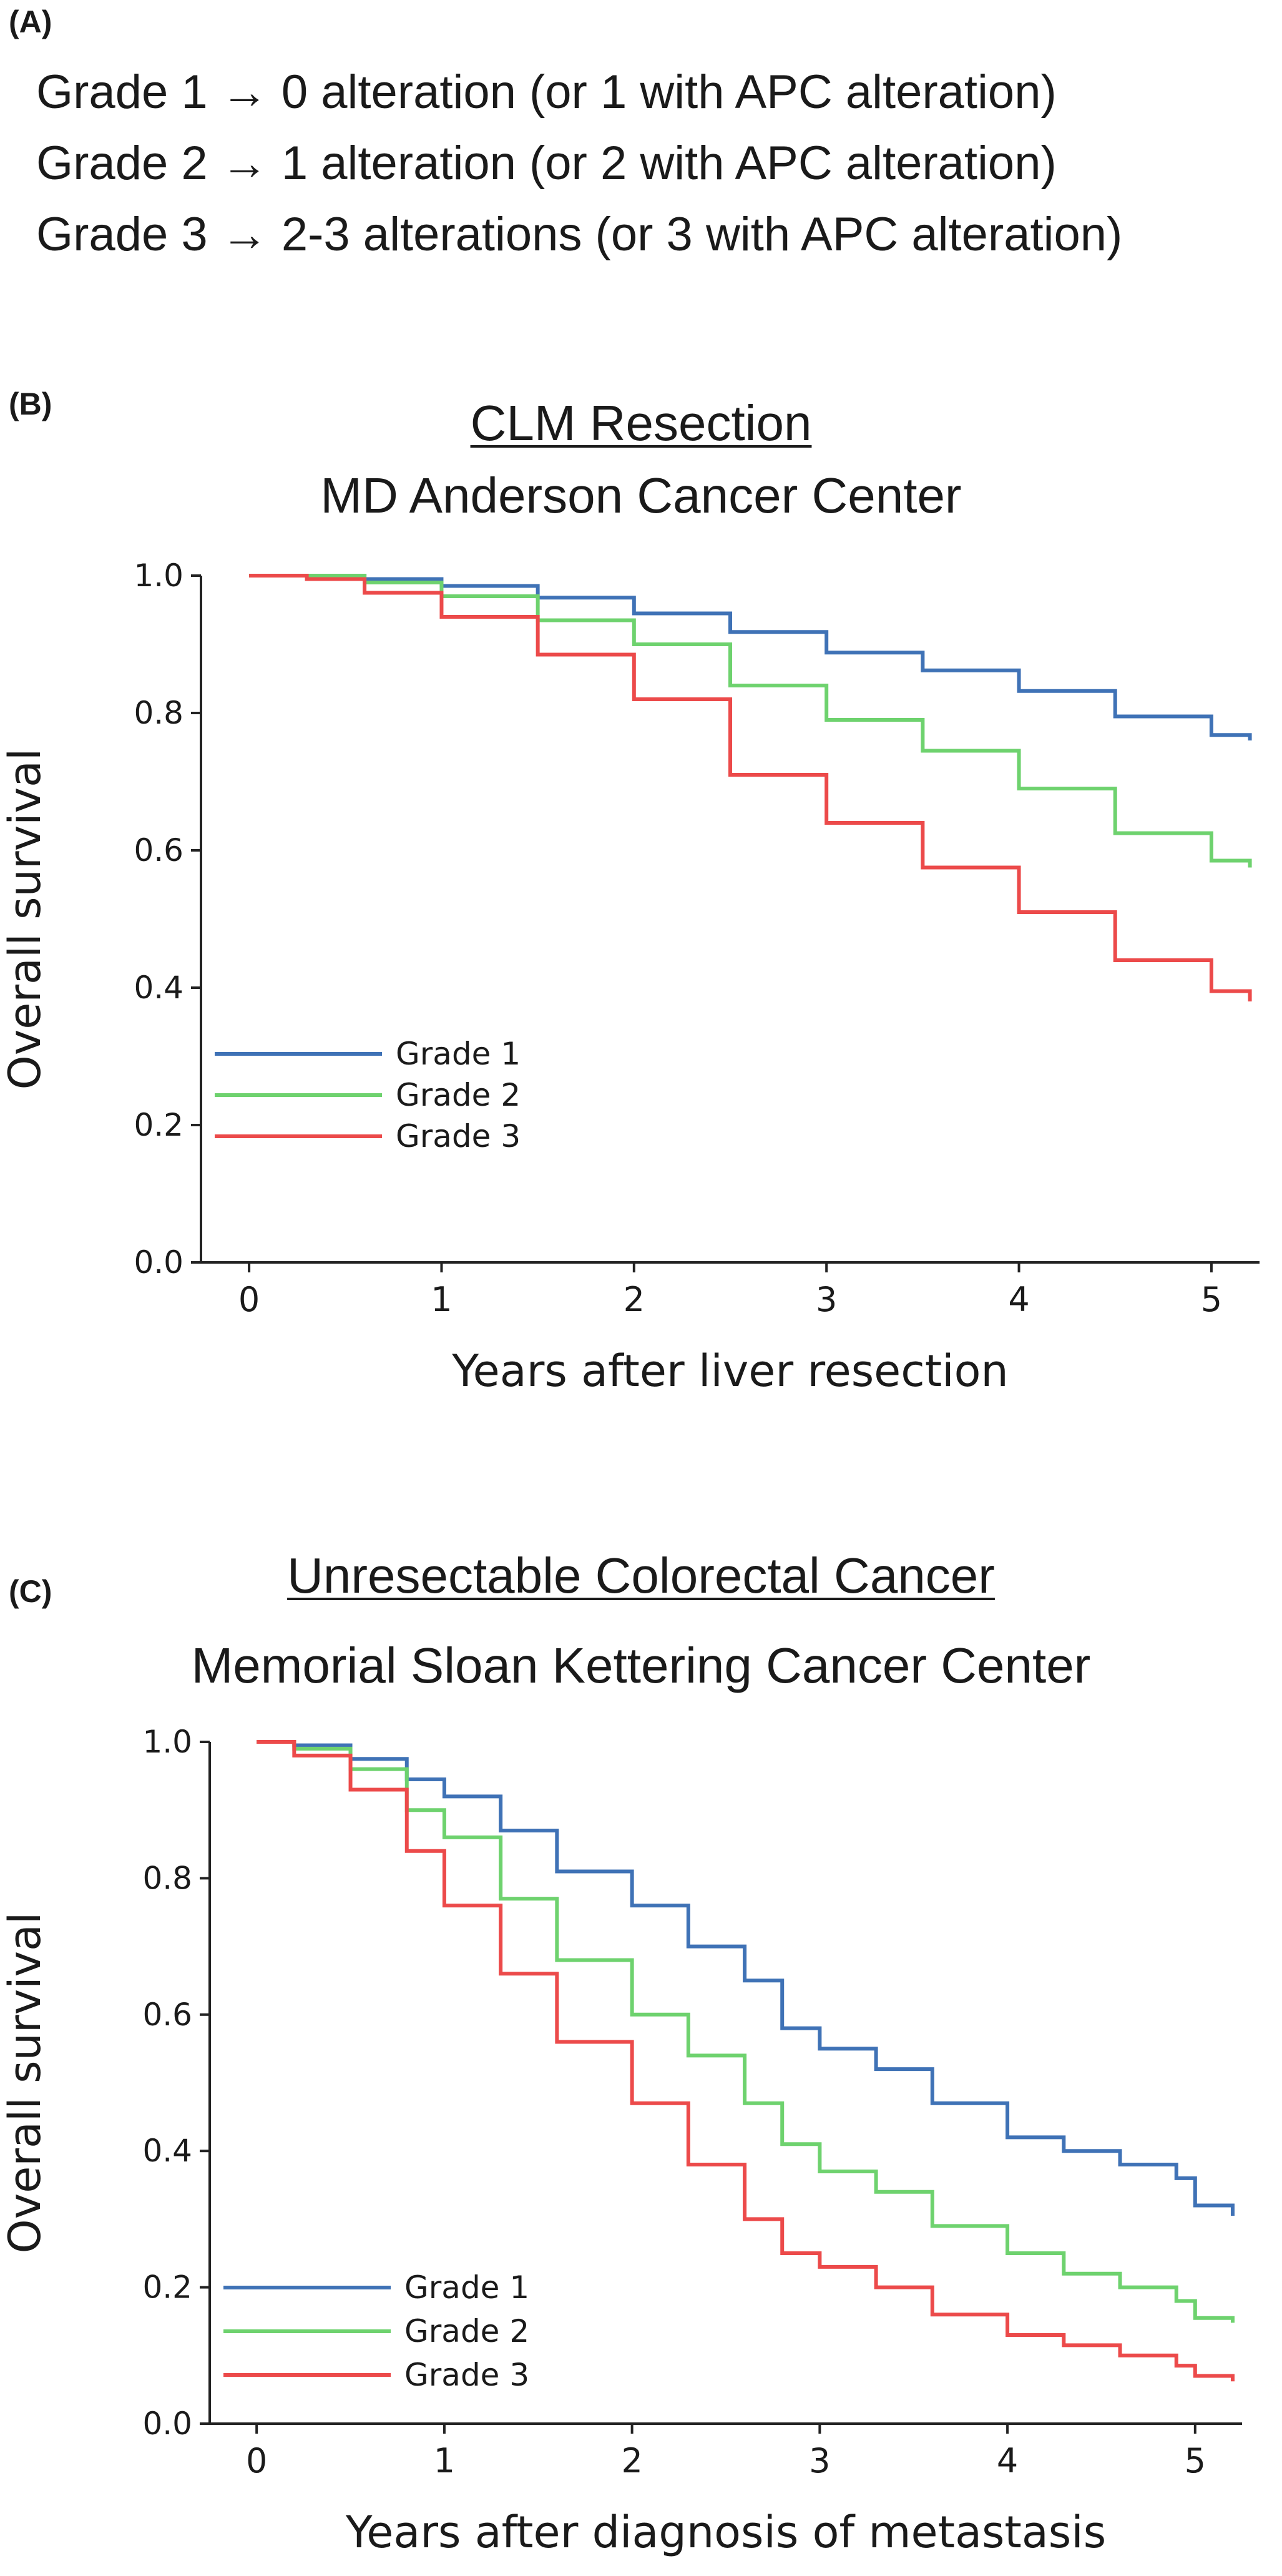 This screenshot has width=1282, height=2576. What do you see at coordinates (31, 21) in the screenshot?
I see `panel-a-label: (A)` at bounding box center [31, 21].